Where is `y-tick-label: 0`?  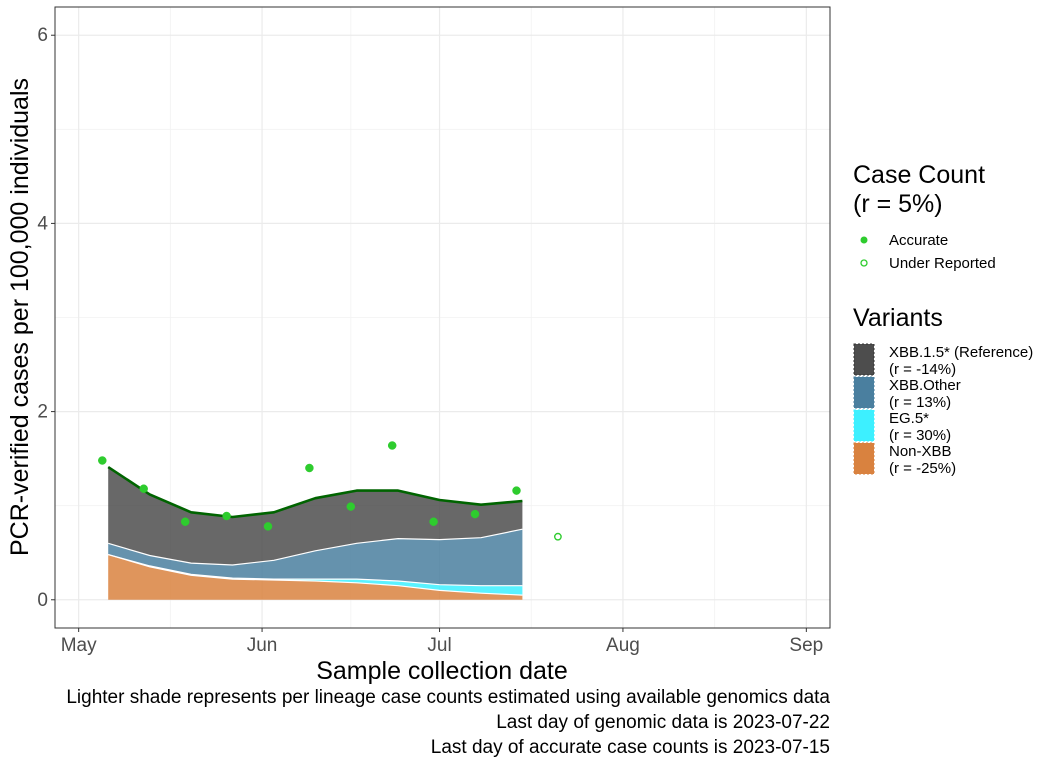
y-tick-label: 0 is located at coordinates (42, 600).